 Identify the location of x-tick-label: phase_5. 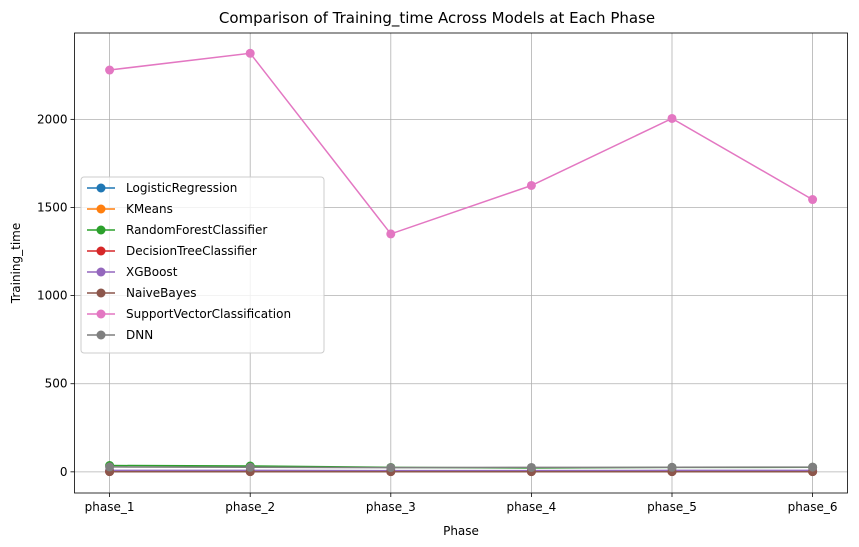
(672, 507).